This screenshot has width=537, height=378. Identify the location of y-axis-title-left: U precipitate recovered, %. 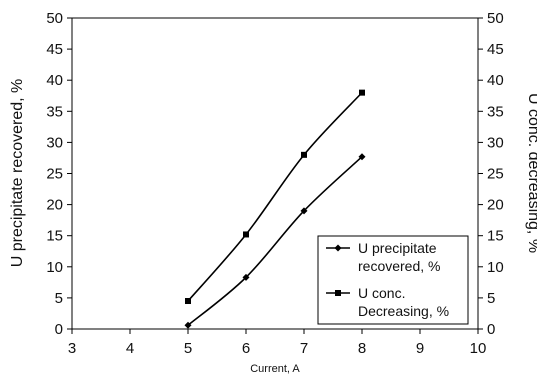
(17, 173).